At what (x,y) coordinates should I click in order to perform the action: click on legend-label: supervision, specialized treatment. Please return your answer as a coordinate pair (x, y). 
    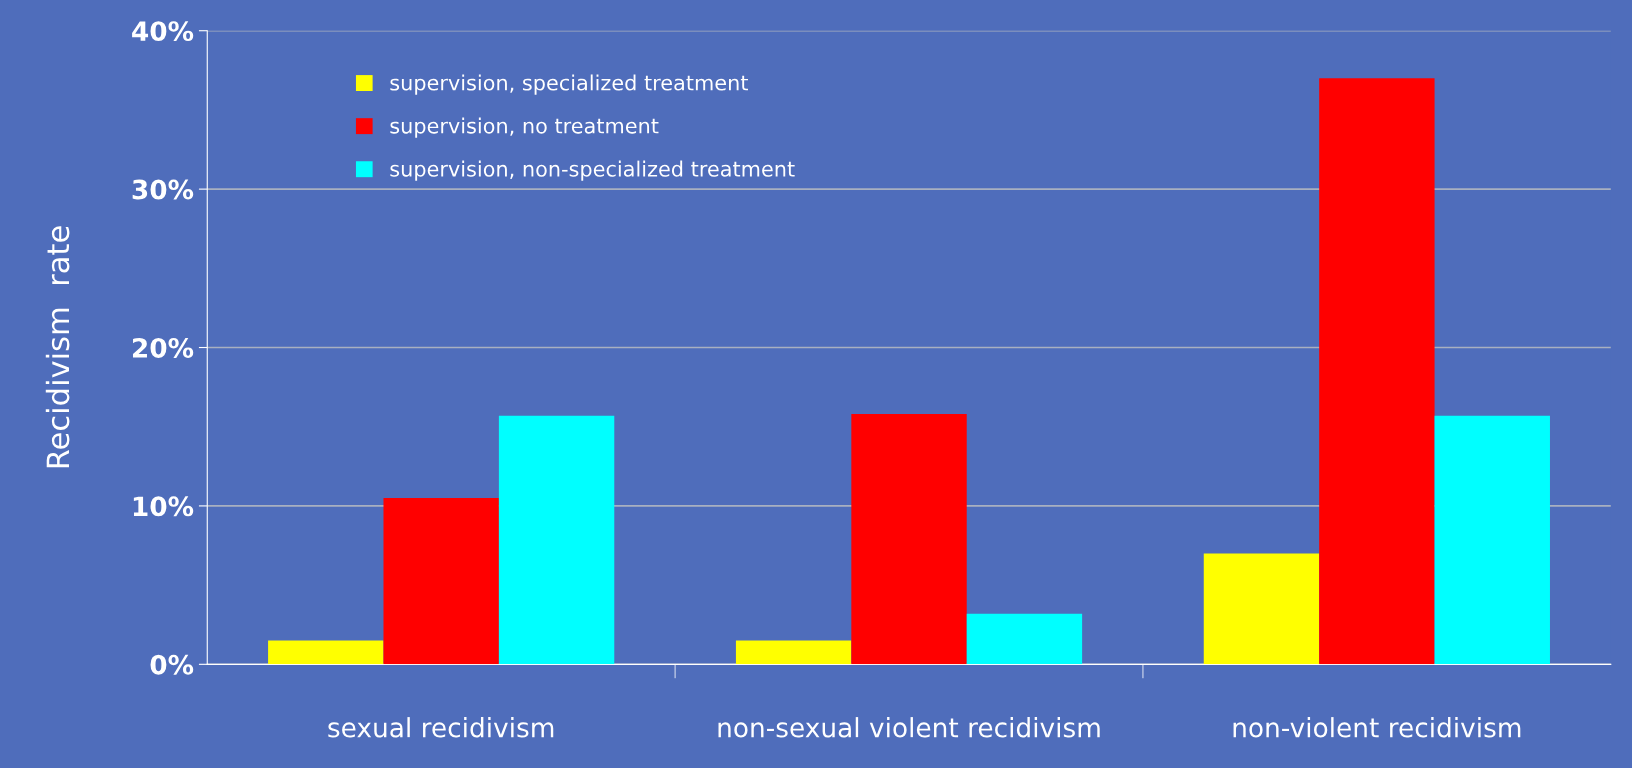
    Looking at the image, I should click on (569, 84).